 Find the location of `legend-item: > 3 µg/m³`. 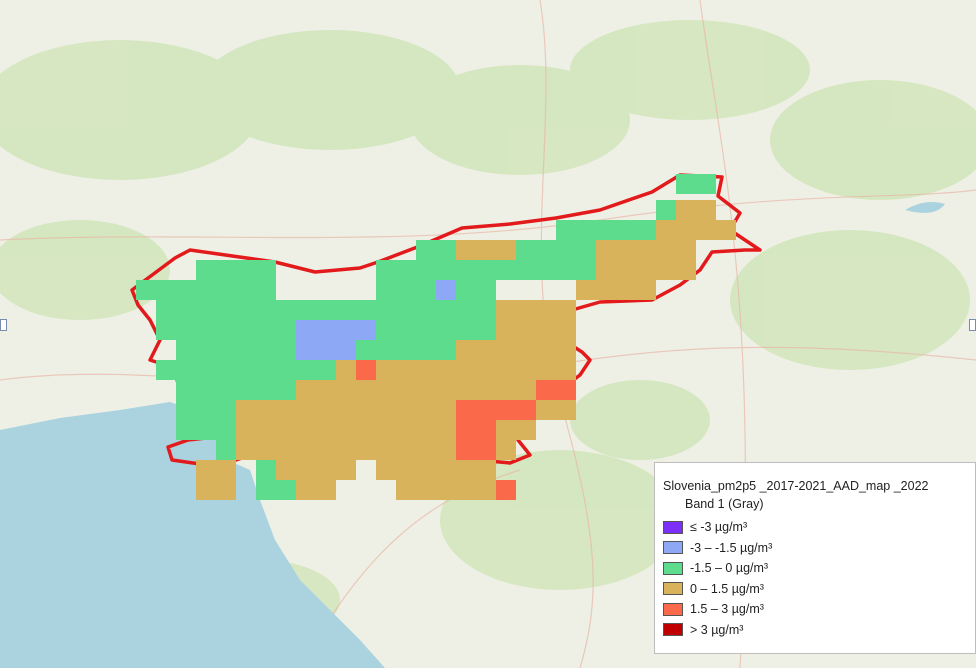

legend-item: > 3 µg/m³ is located at coordinates (815, 630).